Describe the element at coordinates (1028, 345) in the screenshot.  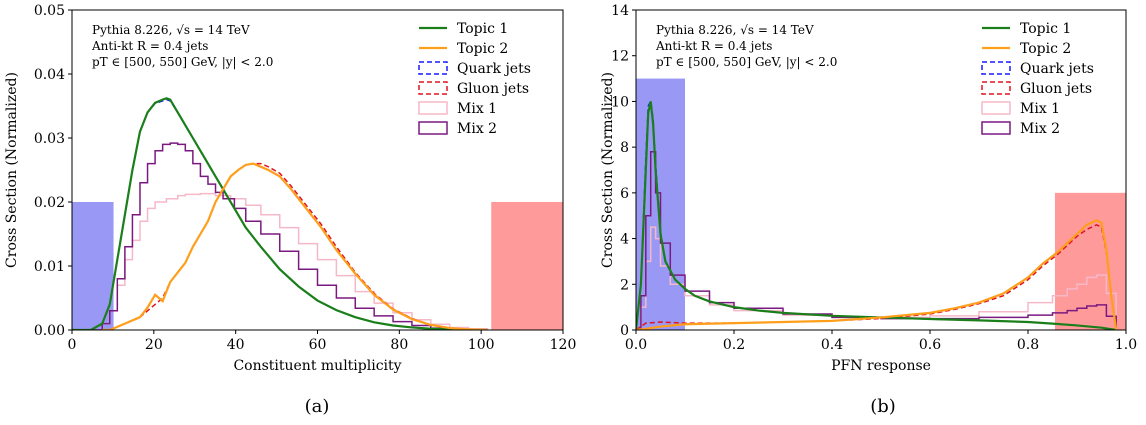
I see `x-tick-label: 0.8` at that location.